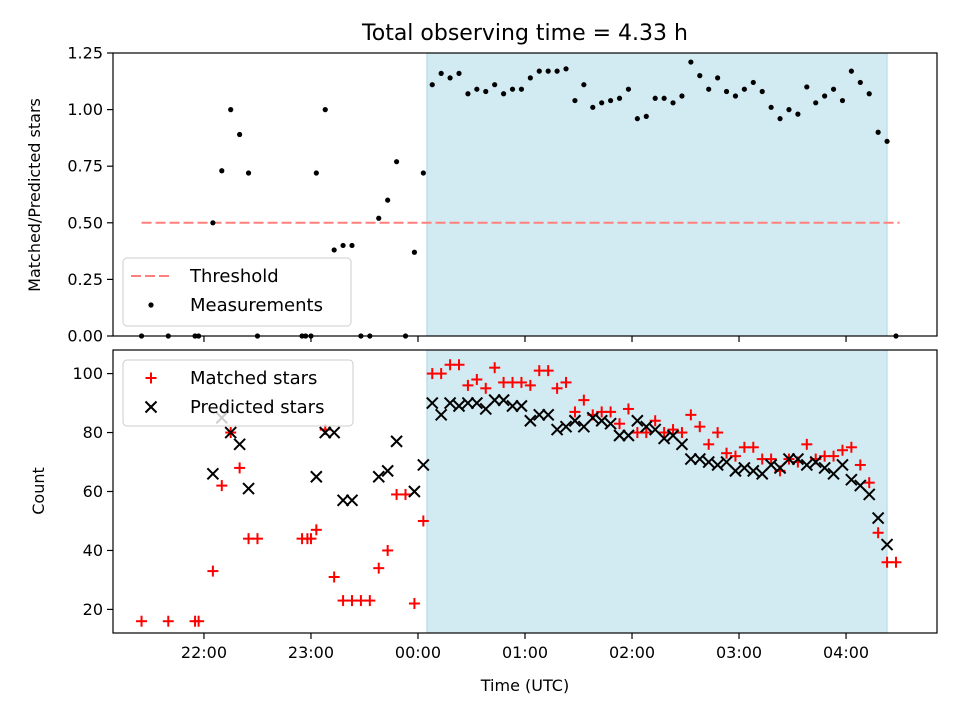 The height and width of the screenshot is (720, 960). What do you see at coordinates (418, 652) in the screenshot?
I see `x-tick-label: 00:00` at bounding box center [418, 652].